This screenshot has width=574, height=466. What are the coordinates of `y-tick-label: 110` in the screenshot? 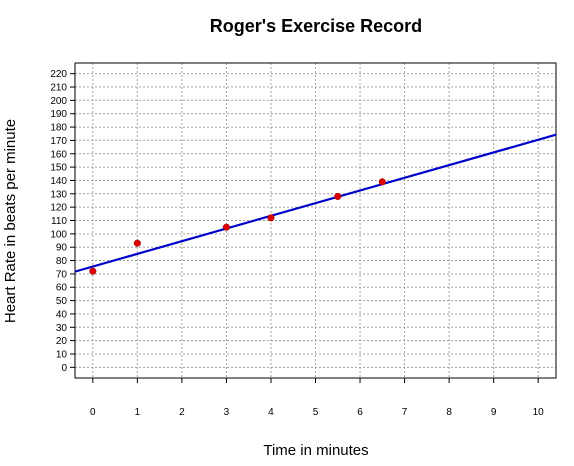 It's located at (59, 221).